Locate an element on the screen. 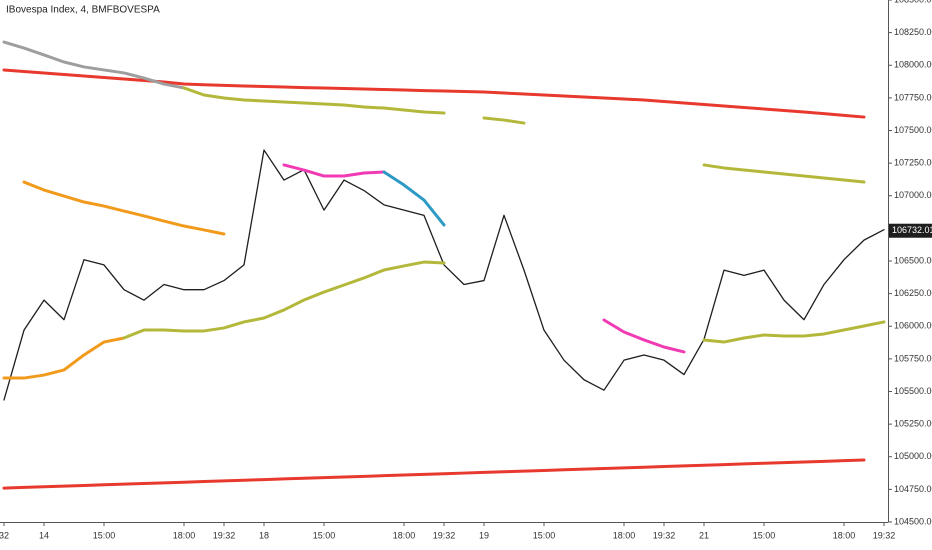 This screenshot has width=932, height=550. x-tick-label: 32 is located at coordinates (4, 535).